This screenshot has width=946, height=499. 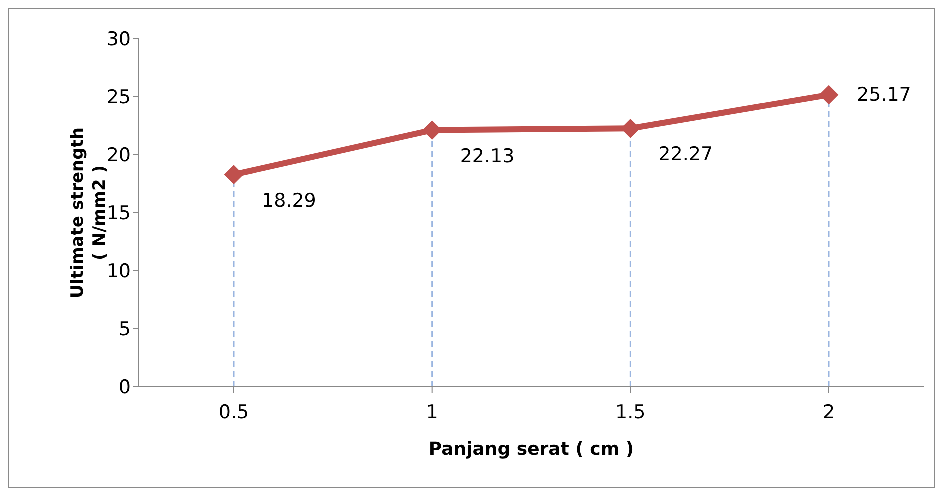 What do you see at coordinates (234, 412) in the screenshot?
I see `x-tick-label: 0.5` at bounding box center [234, 412].